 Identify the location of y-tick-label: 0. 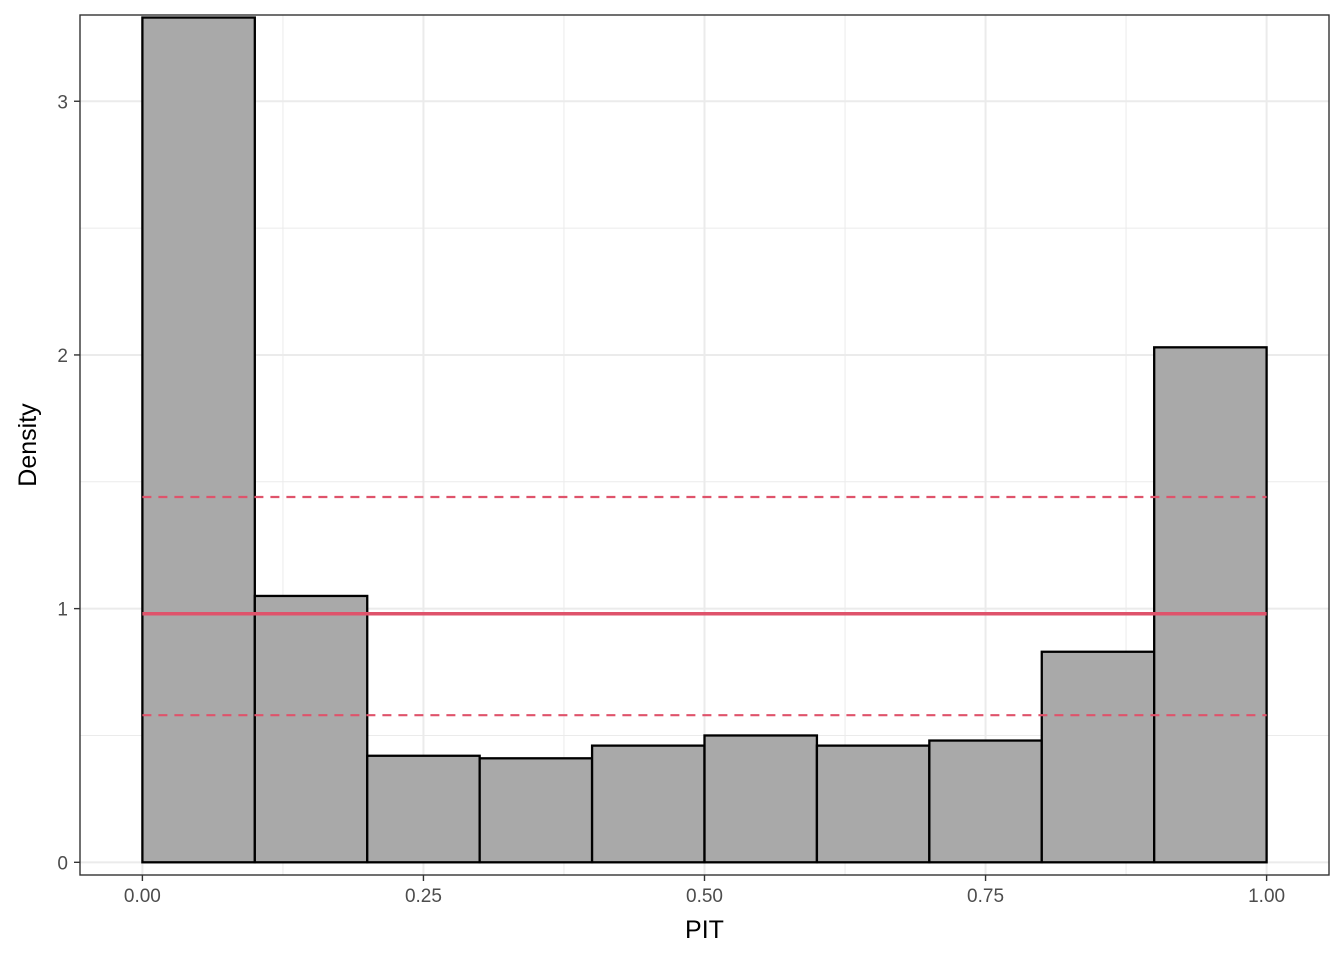
(62, 863).